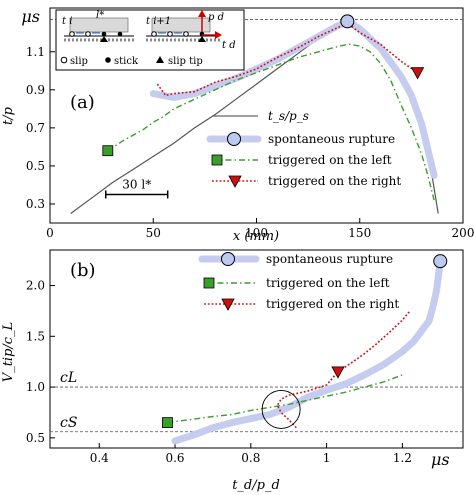 The height and width of the screenshot is (495, 474). What do you see at coordinates (334, 181) in the screenshot?
I see `legend-a-right: triggered on the right` at bounding box center [334, 181].